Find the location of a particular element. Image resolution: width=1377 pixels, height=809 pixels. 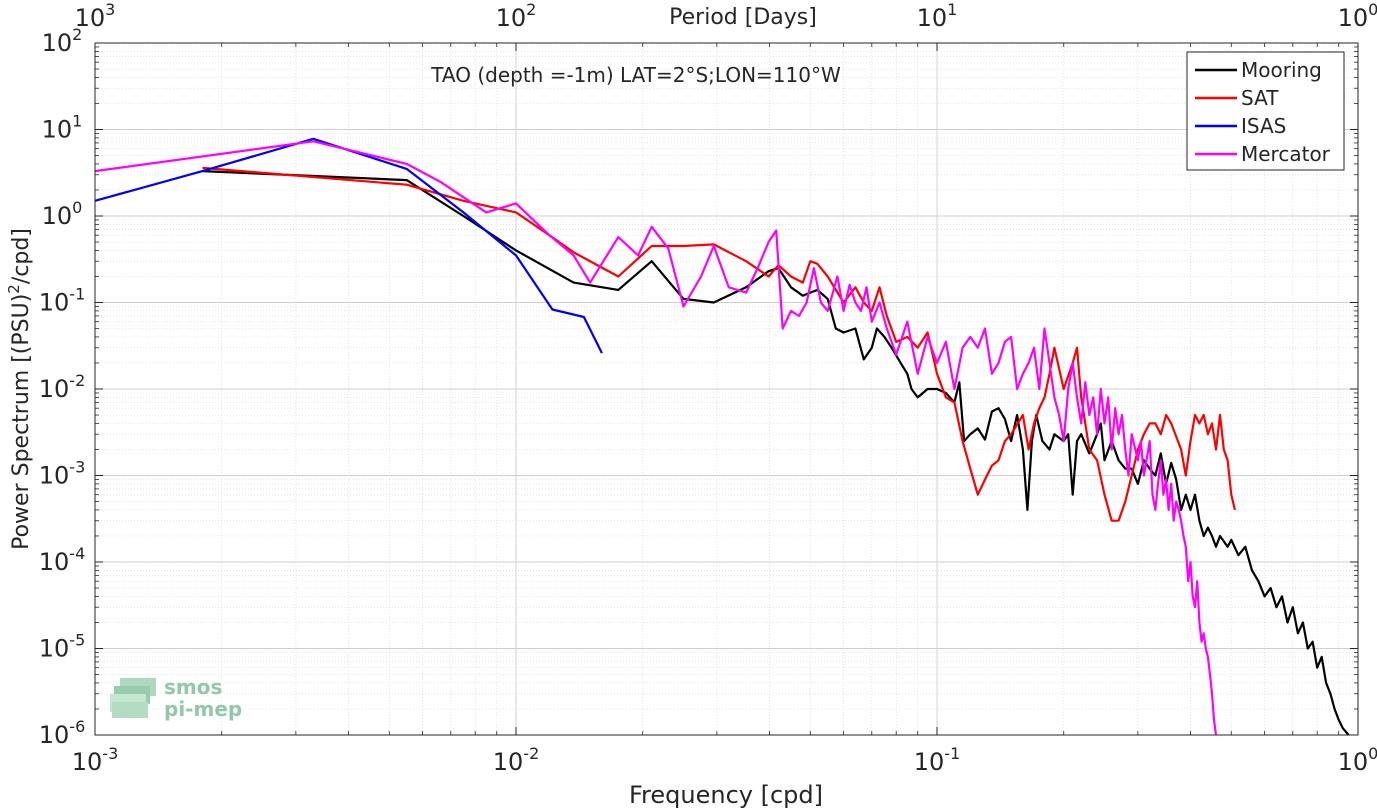

x-tick-label: 10⁻³ is located at coordinates (95, 760).